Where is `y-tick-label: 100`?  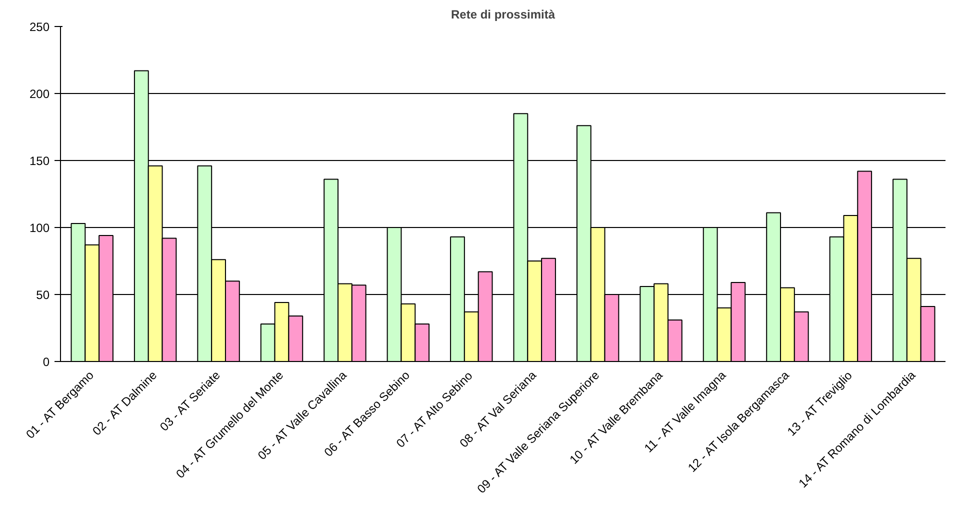
y-tick-label: 100 is located at coordinates (39, 228).